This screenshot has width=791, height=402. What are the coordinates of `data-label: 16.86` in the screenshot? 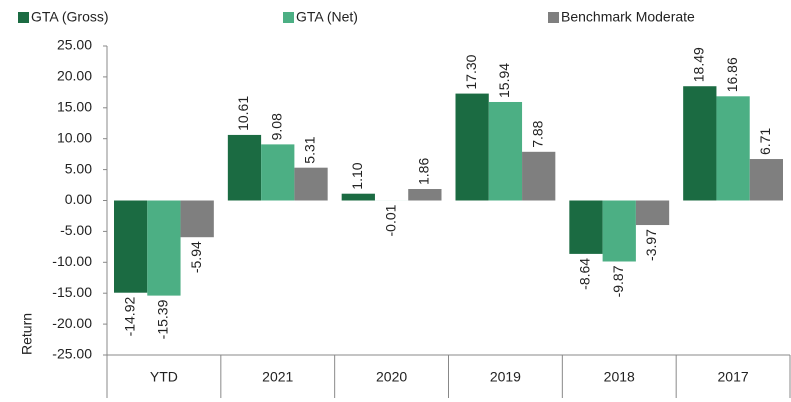 It's located at (732, 74).